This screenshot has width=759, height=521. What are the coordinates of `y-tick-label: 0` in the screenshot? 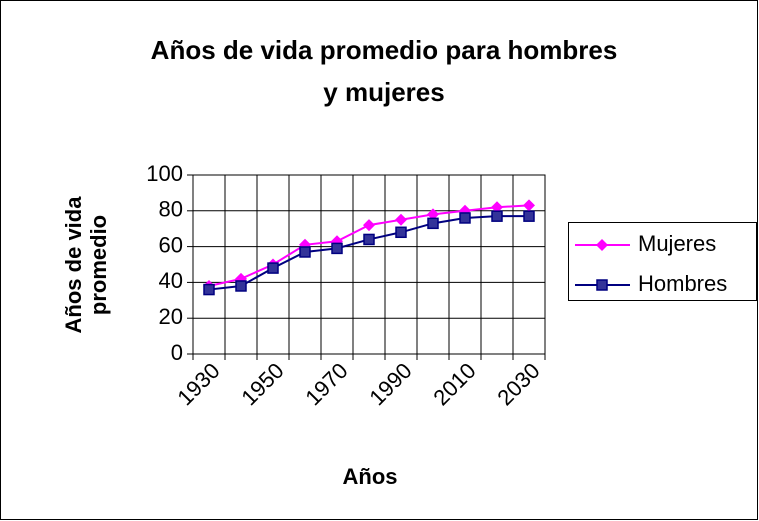 It's located at (177, 352).